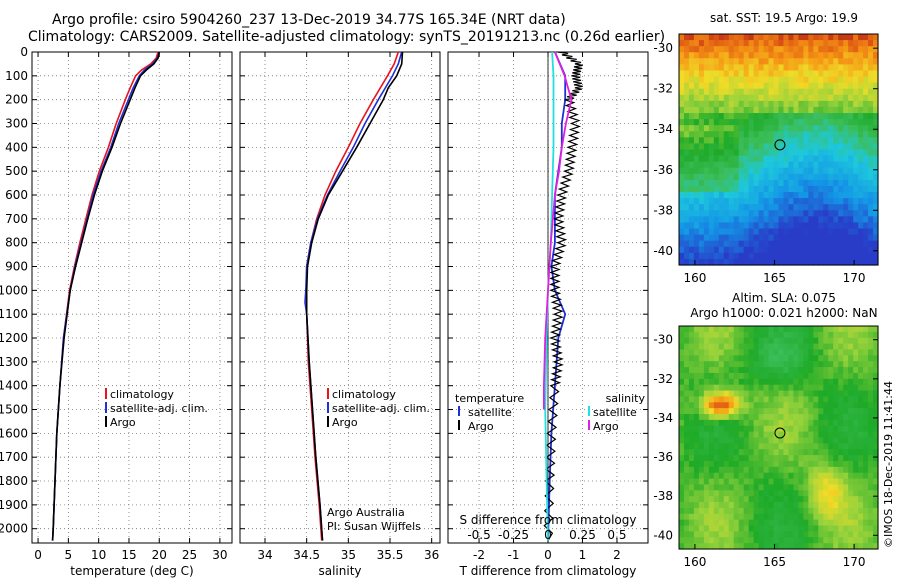 The image size is (900, 580). Describe the element at coordinates (381, 408) in the screenshot. I see `legend-label: satellite-adj. clim.` at that location.